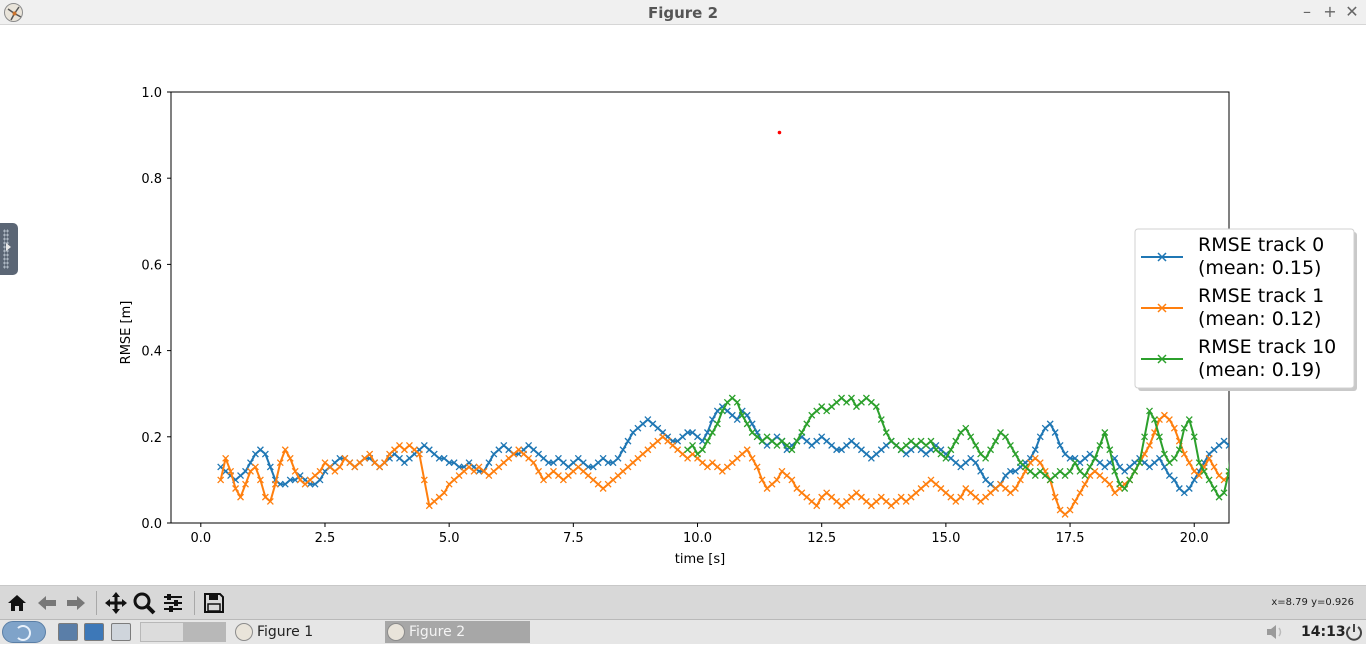  Describe the element at coordinates (47, 603) in the screenshot. I see `back-icon` at that location.